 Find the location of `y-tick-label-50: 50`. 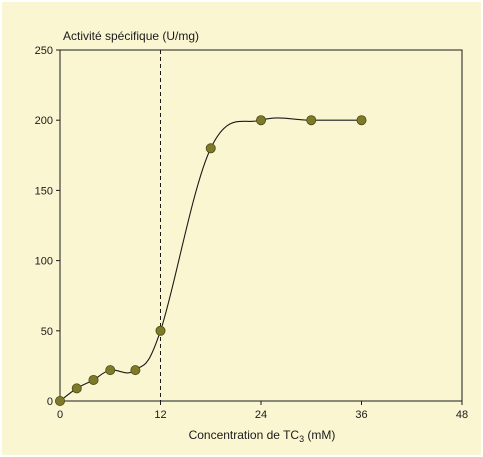

y-tick-label-50: 50 is located at coordinates (47, 332).